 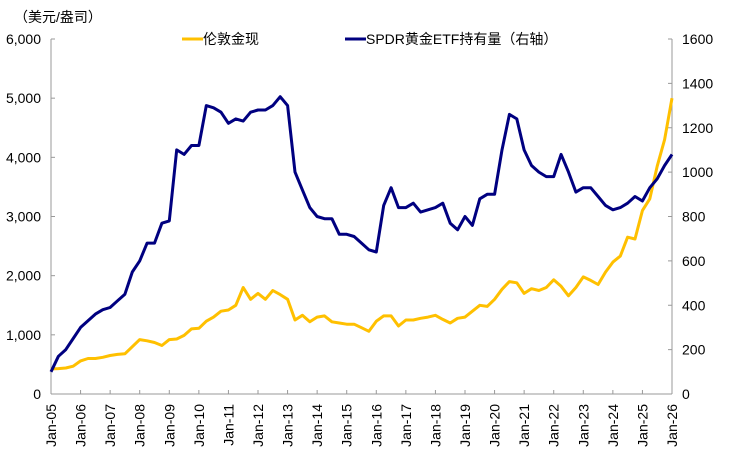 I want to click on x-tick-label: Jan-13, so click(x=288, y=425).